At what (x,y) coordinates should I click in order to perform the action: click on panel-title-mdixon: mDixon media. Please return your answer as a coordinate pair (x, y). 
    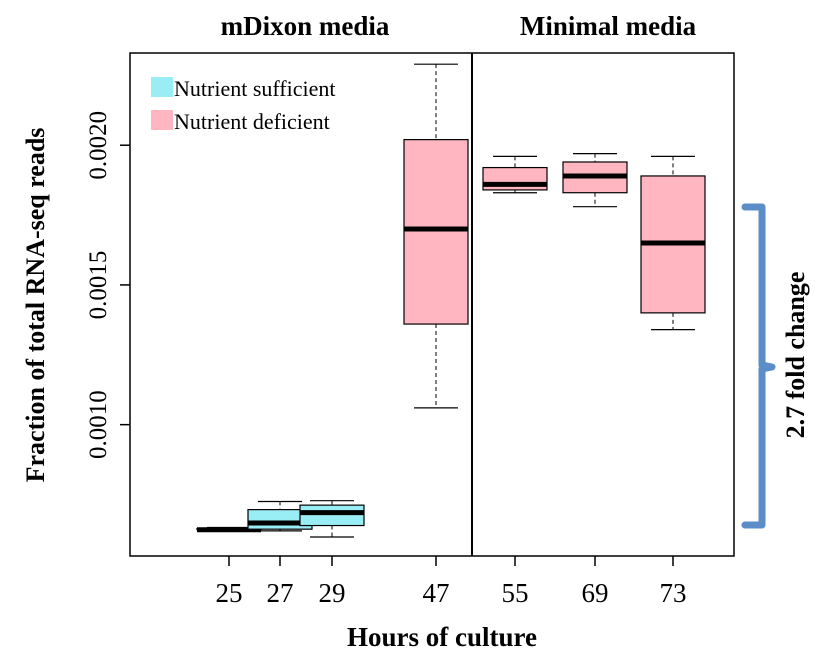
    Looking at the image, I should click on (305, 26).